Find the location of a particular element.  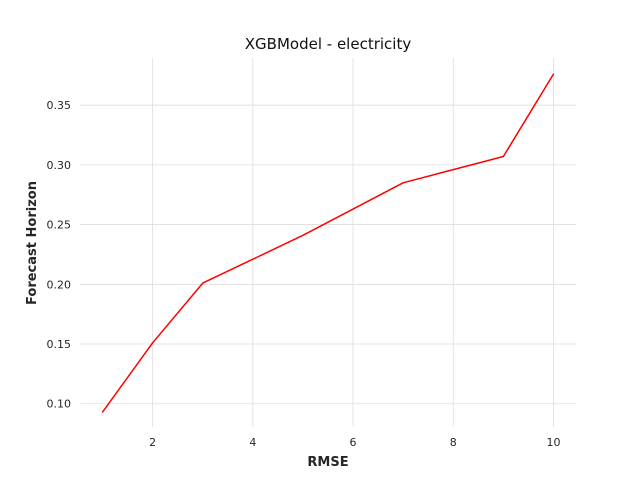

x-tick-label: 10 is located at coordinates (553, 442).